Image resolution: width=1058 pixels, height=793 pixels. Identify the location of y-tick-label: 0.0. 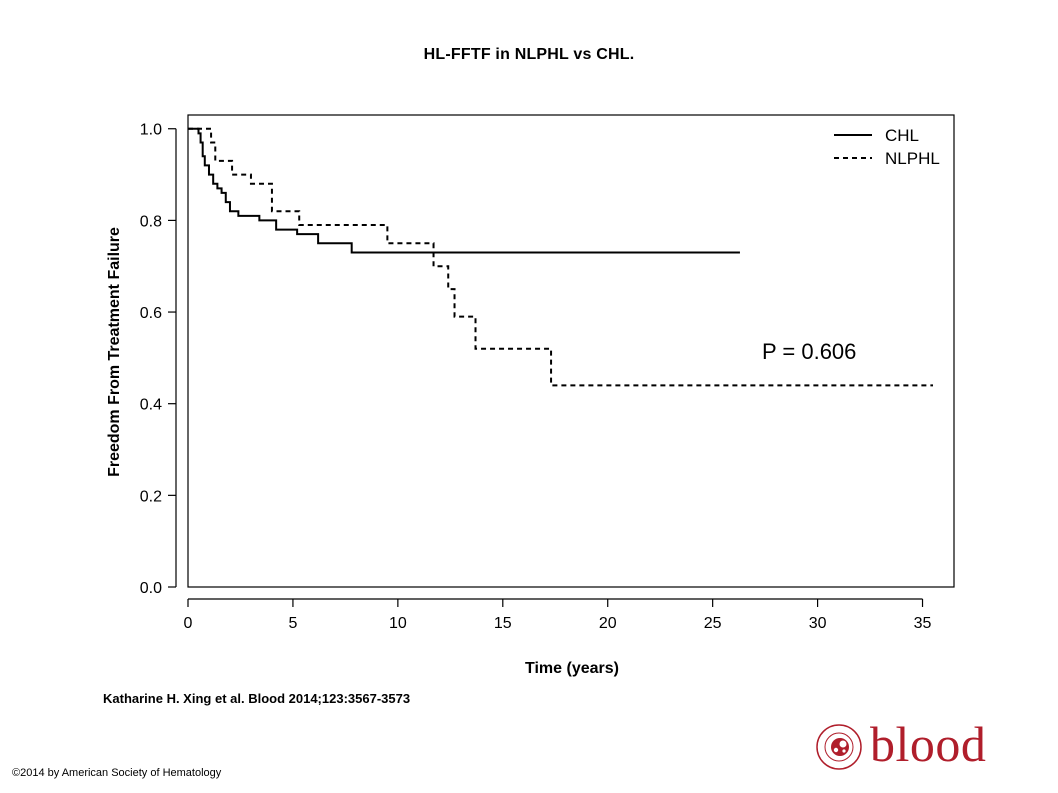
(151, 588).